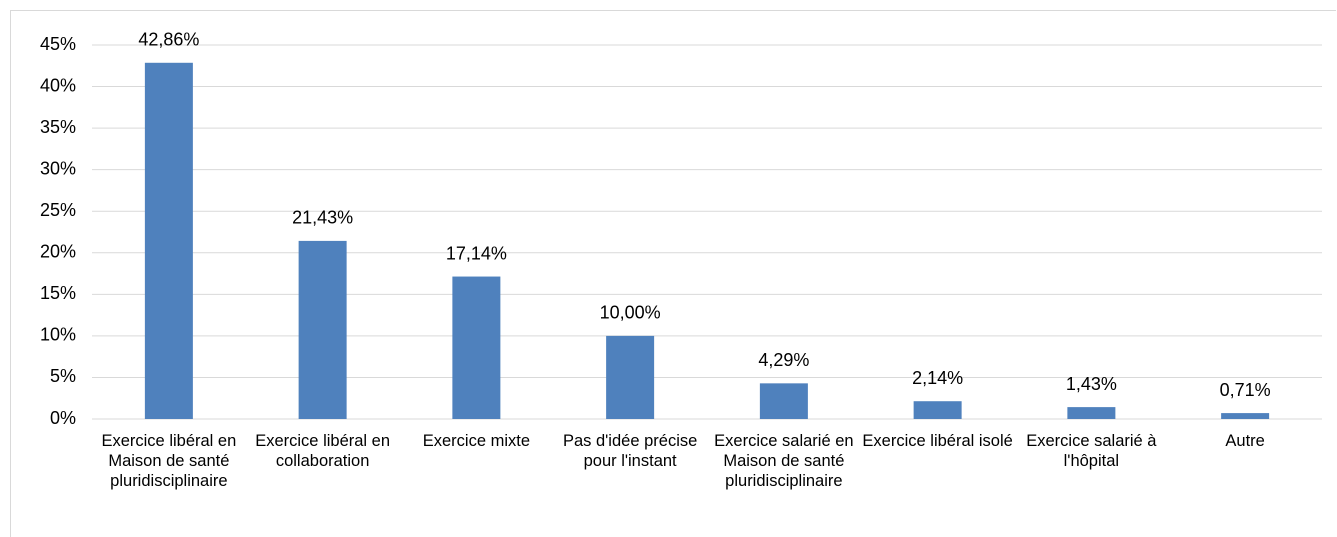  What do you see at coordinates (58, 293) in the screenshot?
I see `y-tick-label: 15%` at bounding box center [58, 293].